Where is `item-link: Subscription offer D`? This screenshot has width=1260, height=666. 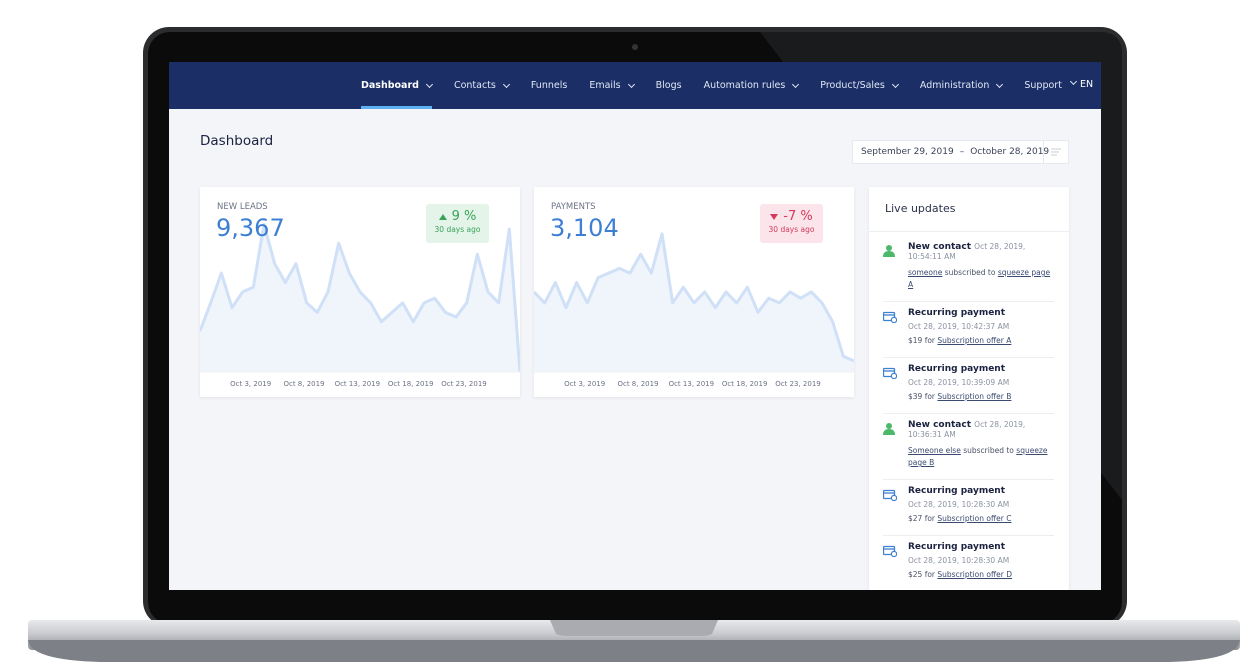 item-link: Subscription offer D is located at coordinates (975, 574).